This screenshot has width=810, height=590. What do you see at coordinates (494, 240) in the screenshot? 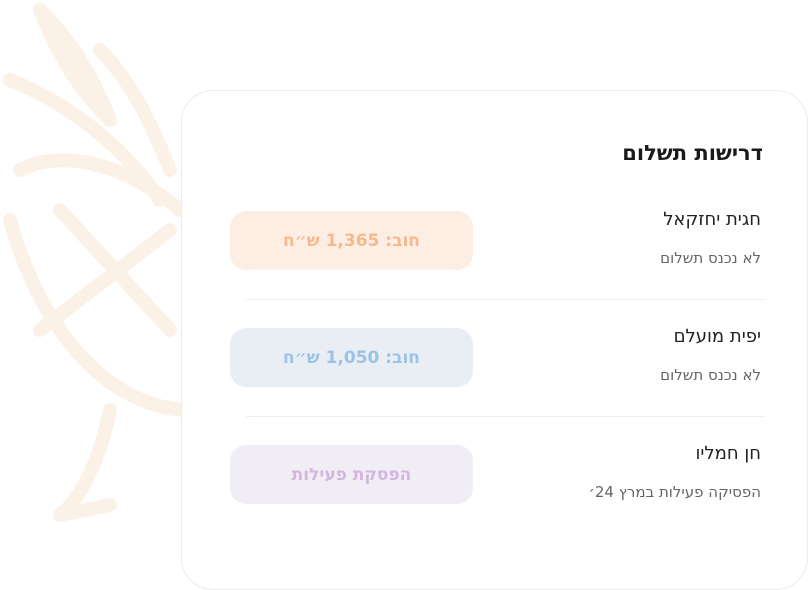
I see `list-item: חגית יחזקאל לא נכנס תשלום חוב: 1,365 ש״ח` at bounding box center [494, 240].